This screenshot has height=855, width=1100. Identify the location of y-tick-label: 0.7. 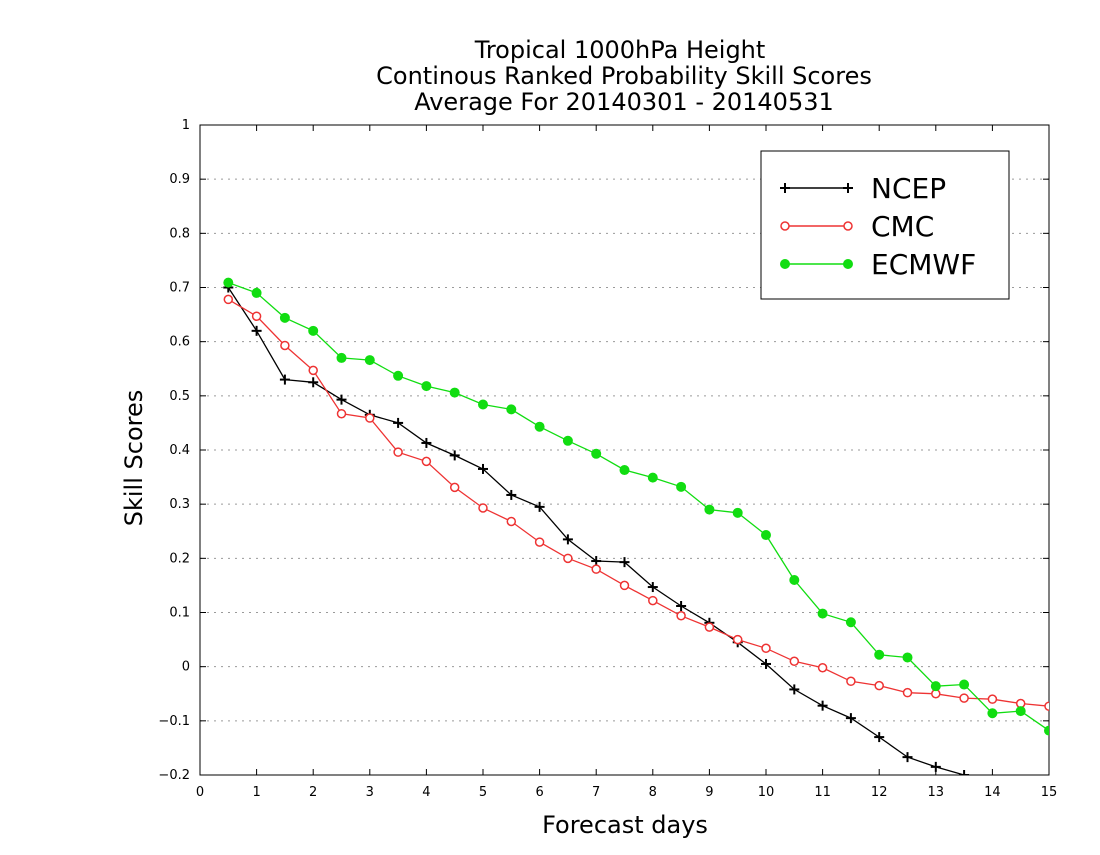
(179, 288).